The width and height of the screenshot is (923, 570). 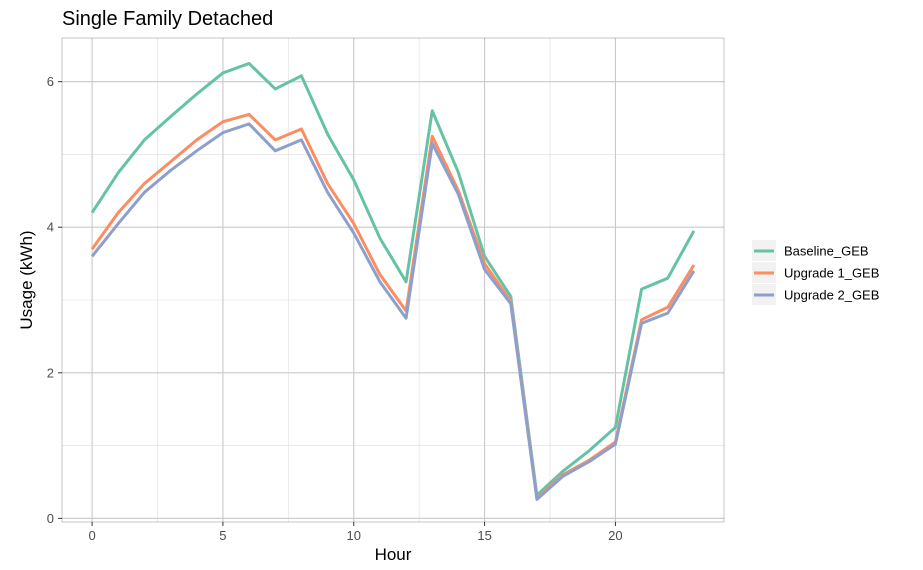 I want to click on x-tick-label: 5, so click(x=222, y=535).